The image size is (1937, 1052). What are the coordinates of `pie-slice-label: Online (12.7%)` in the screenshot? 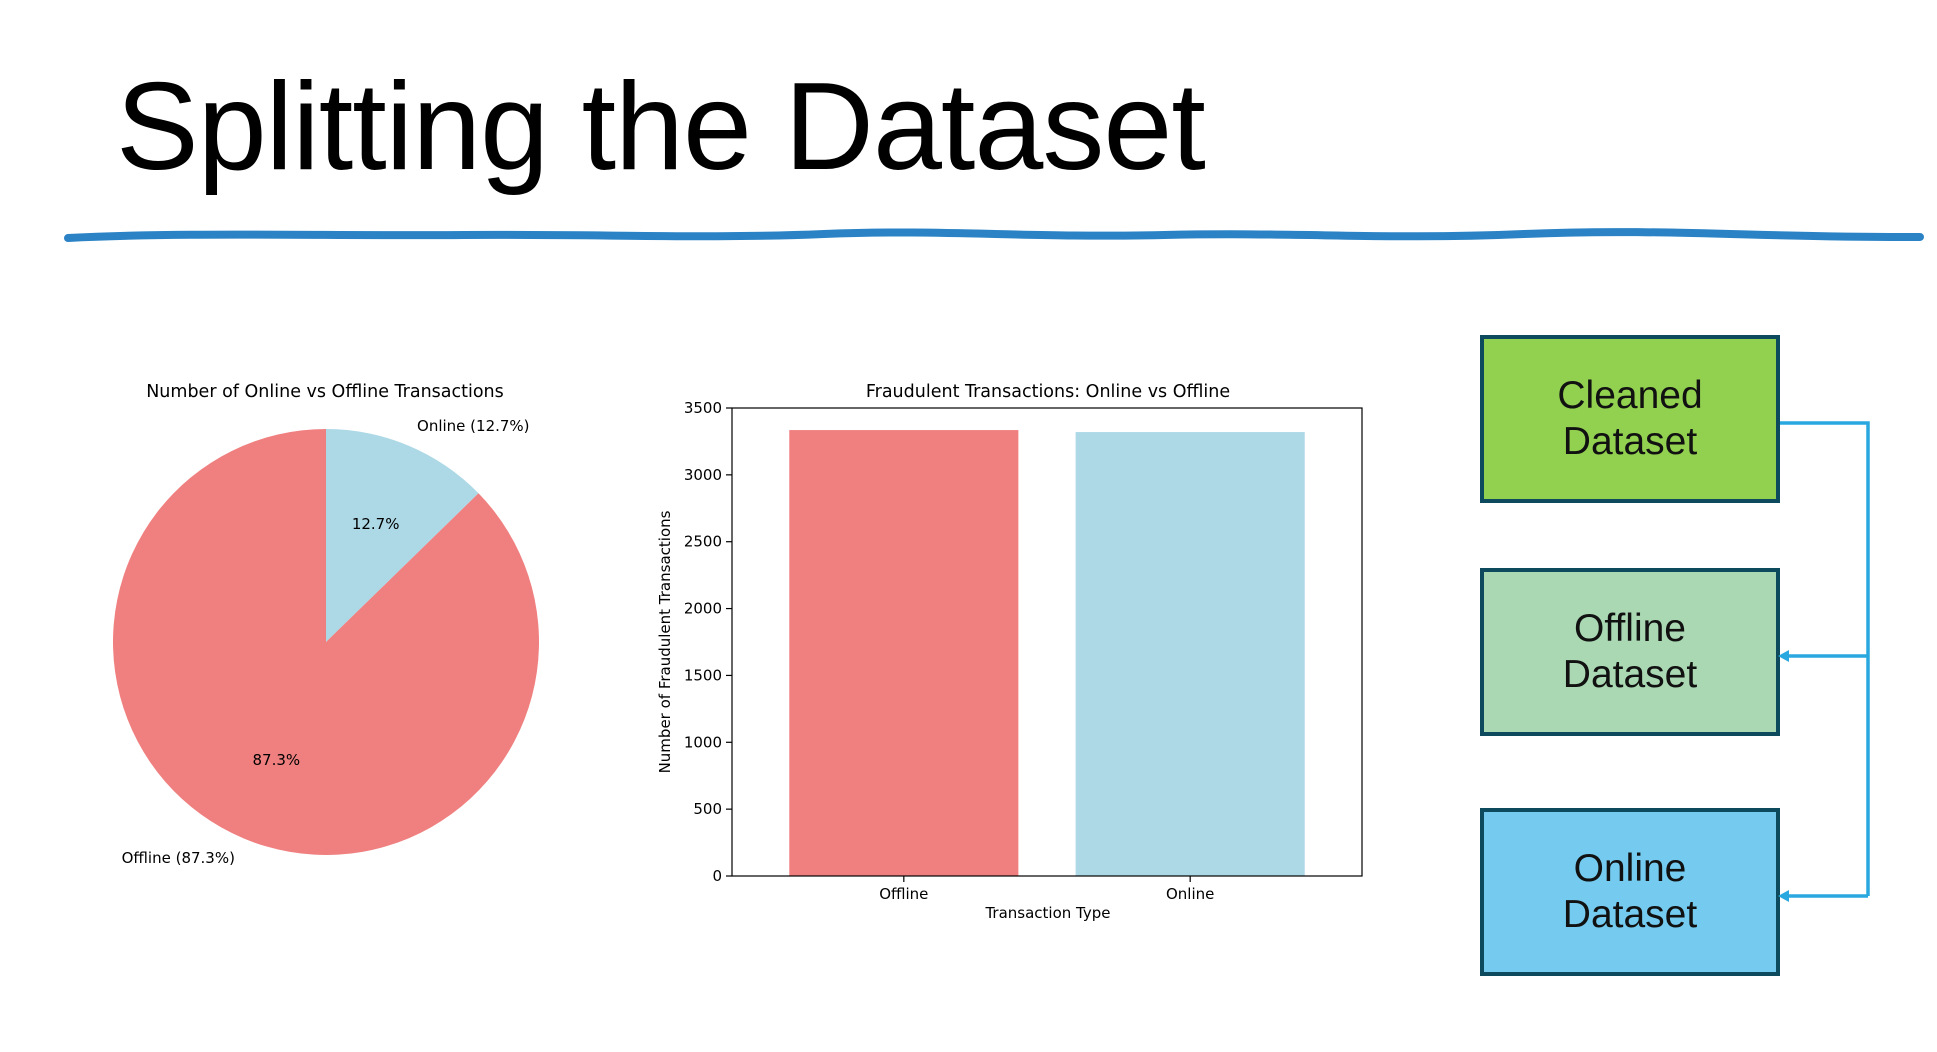 It's located at (473, 426).